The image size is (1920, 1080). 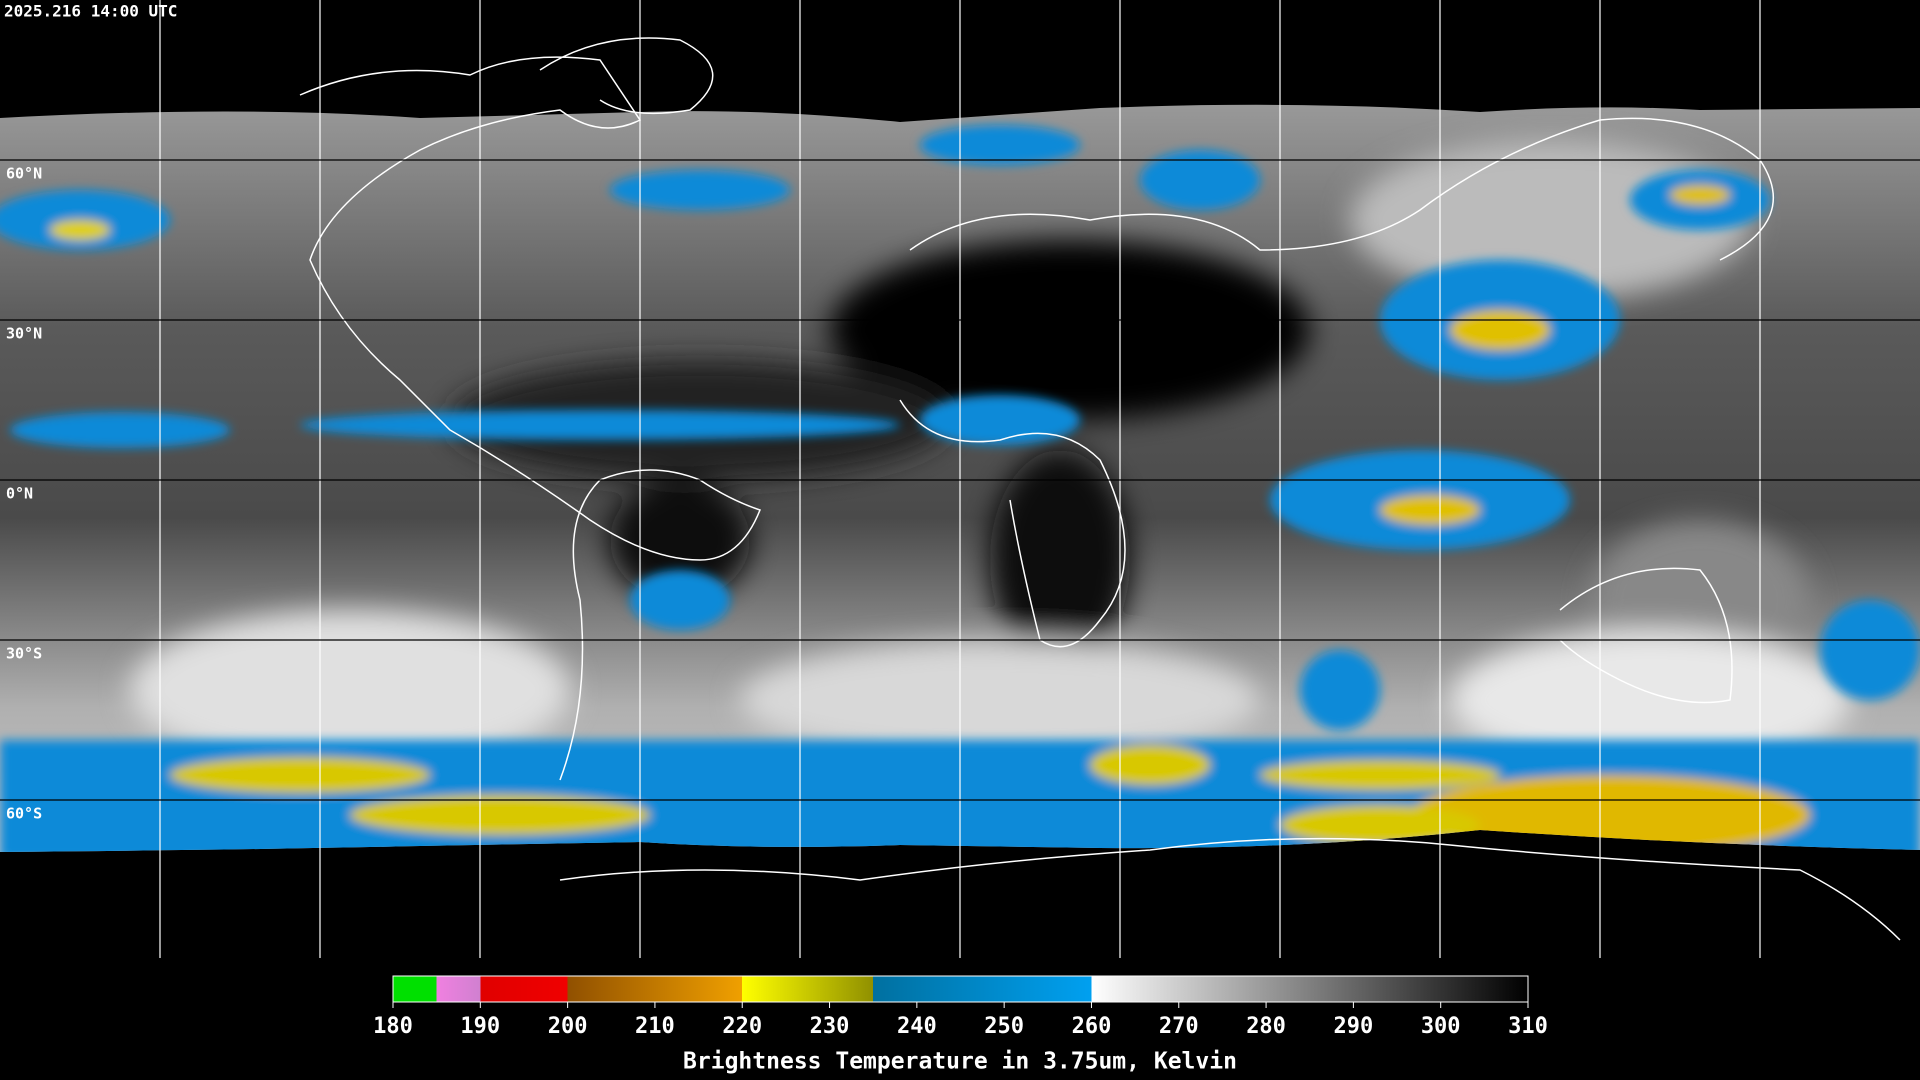 What do you see at coordinates (24, 654) in the screenshot?
I see `lat-label: 30°S` at bounding box center [24, 654].